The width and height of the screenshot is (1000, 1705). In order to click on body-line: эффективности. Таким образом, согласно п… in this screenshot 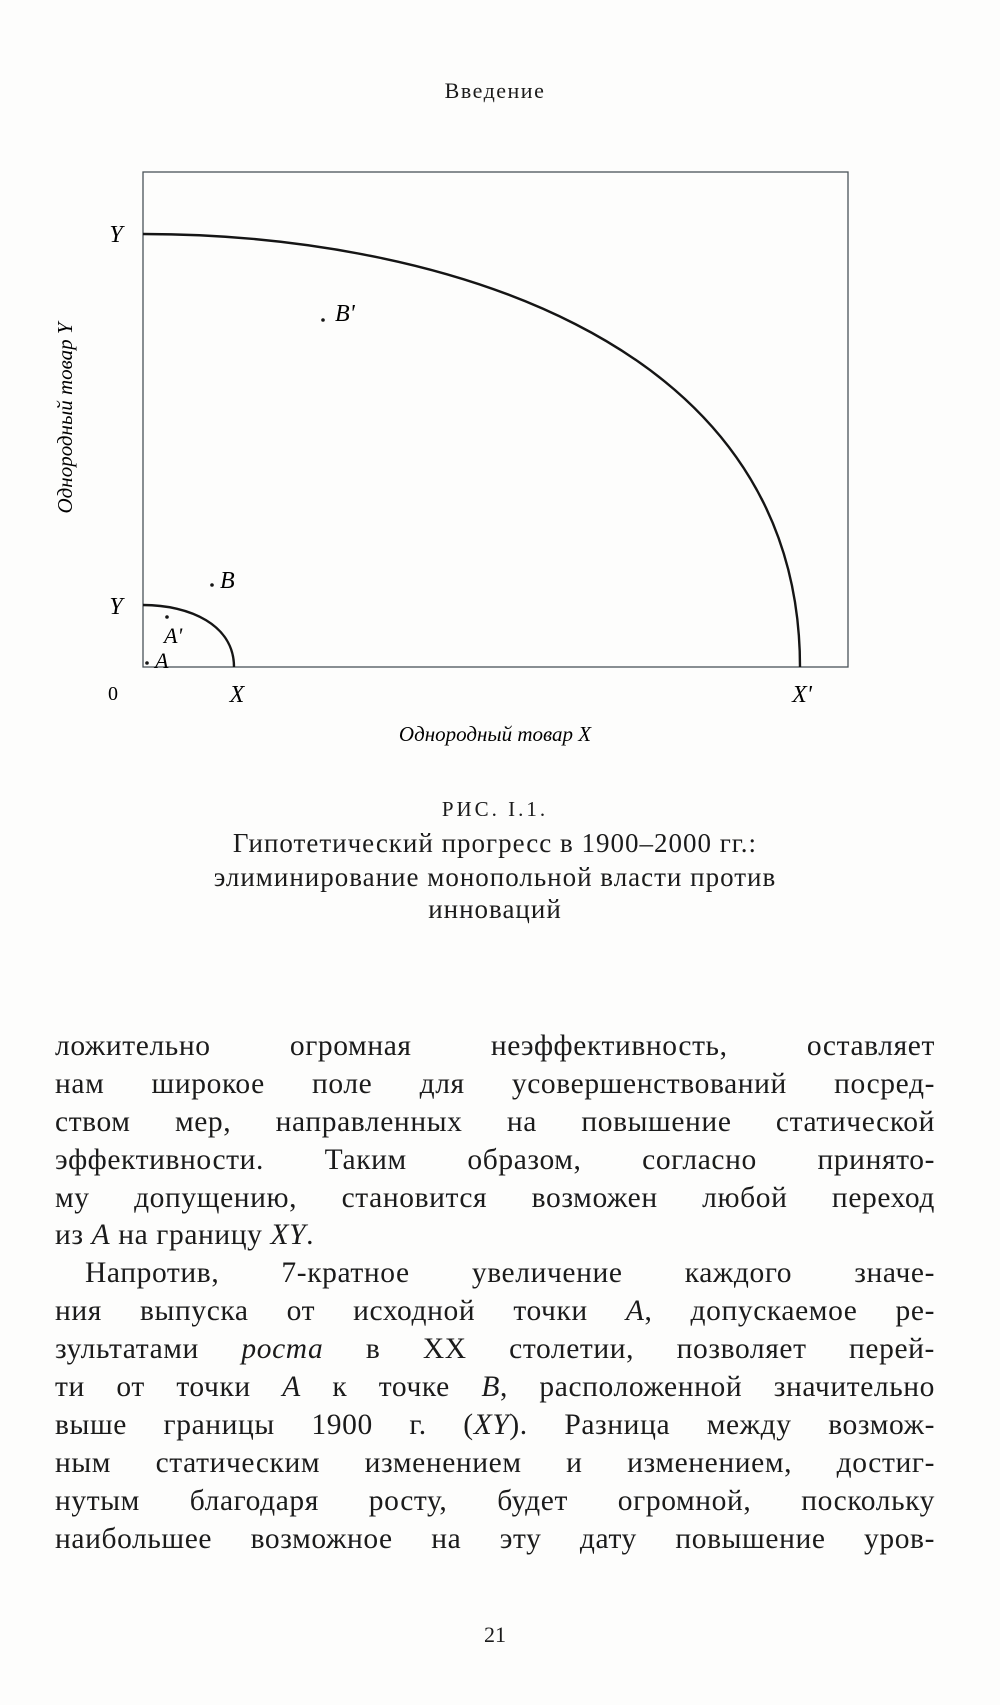, I will do `click(495, 1161)`.